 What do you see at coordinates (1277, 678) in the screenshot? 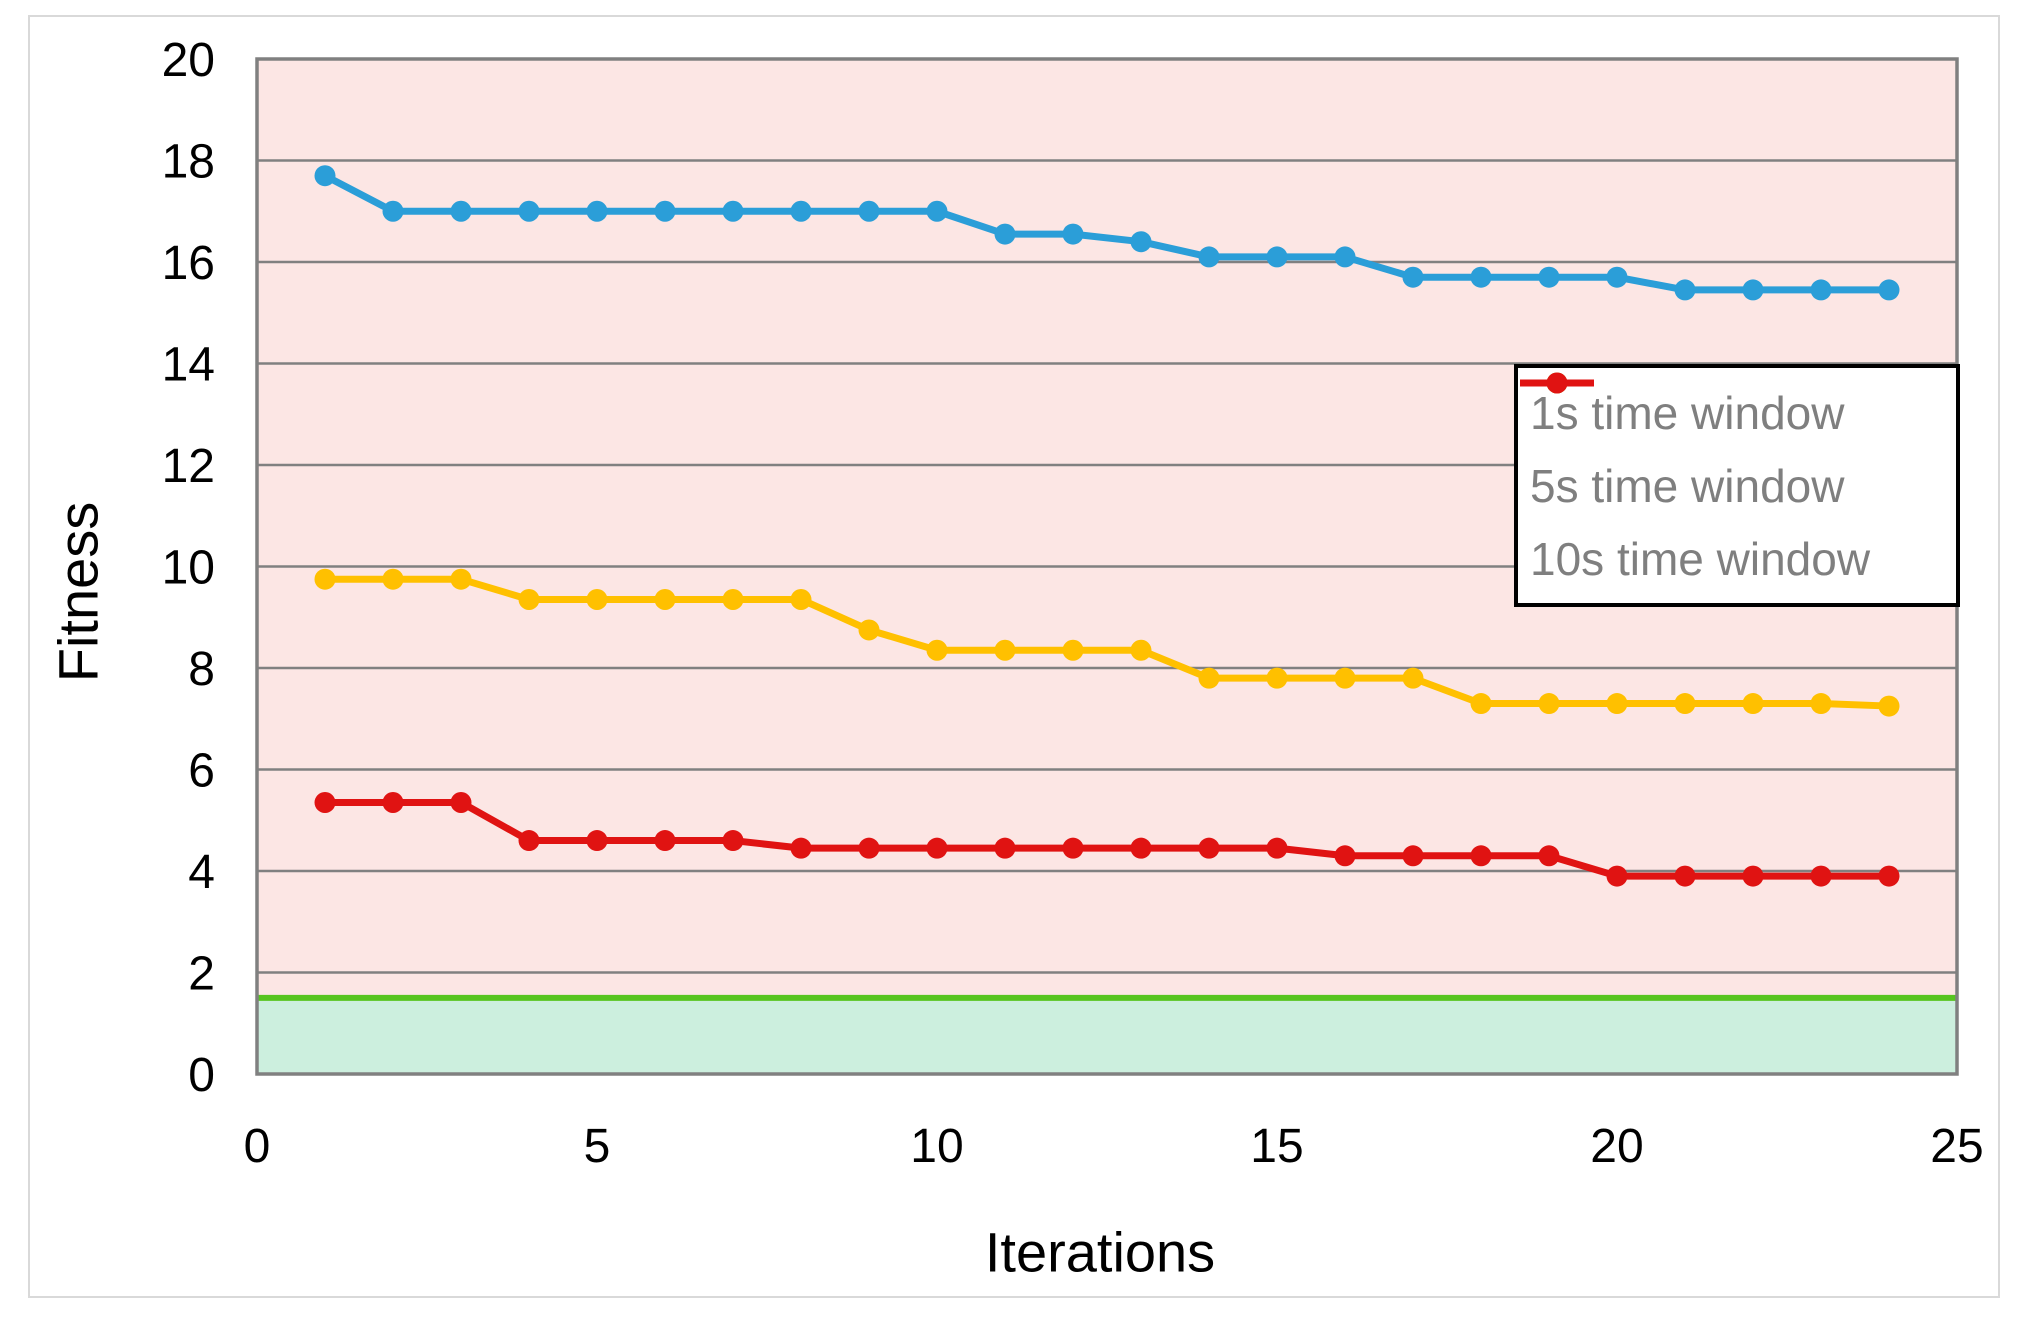
I see `data-point-5s-it15` at bounding box center [1277, 678].